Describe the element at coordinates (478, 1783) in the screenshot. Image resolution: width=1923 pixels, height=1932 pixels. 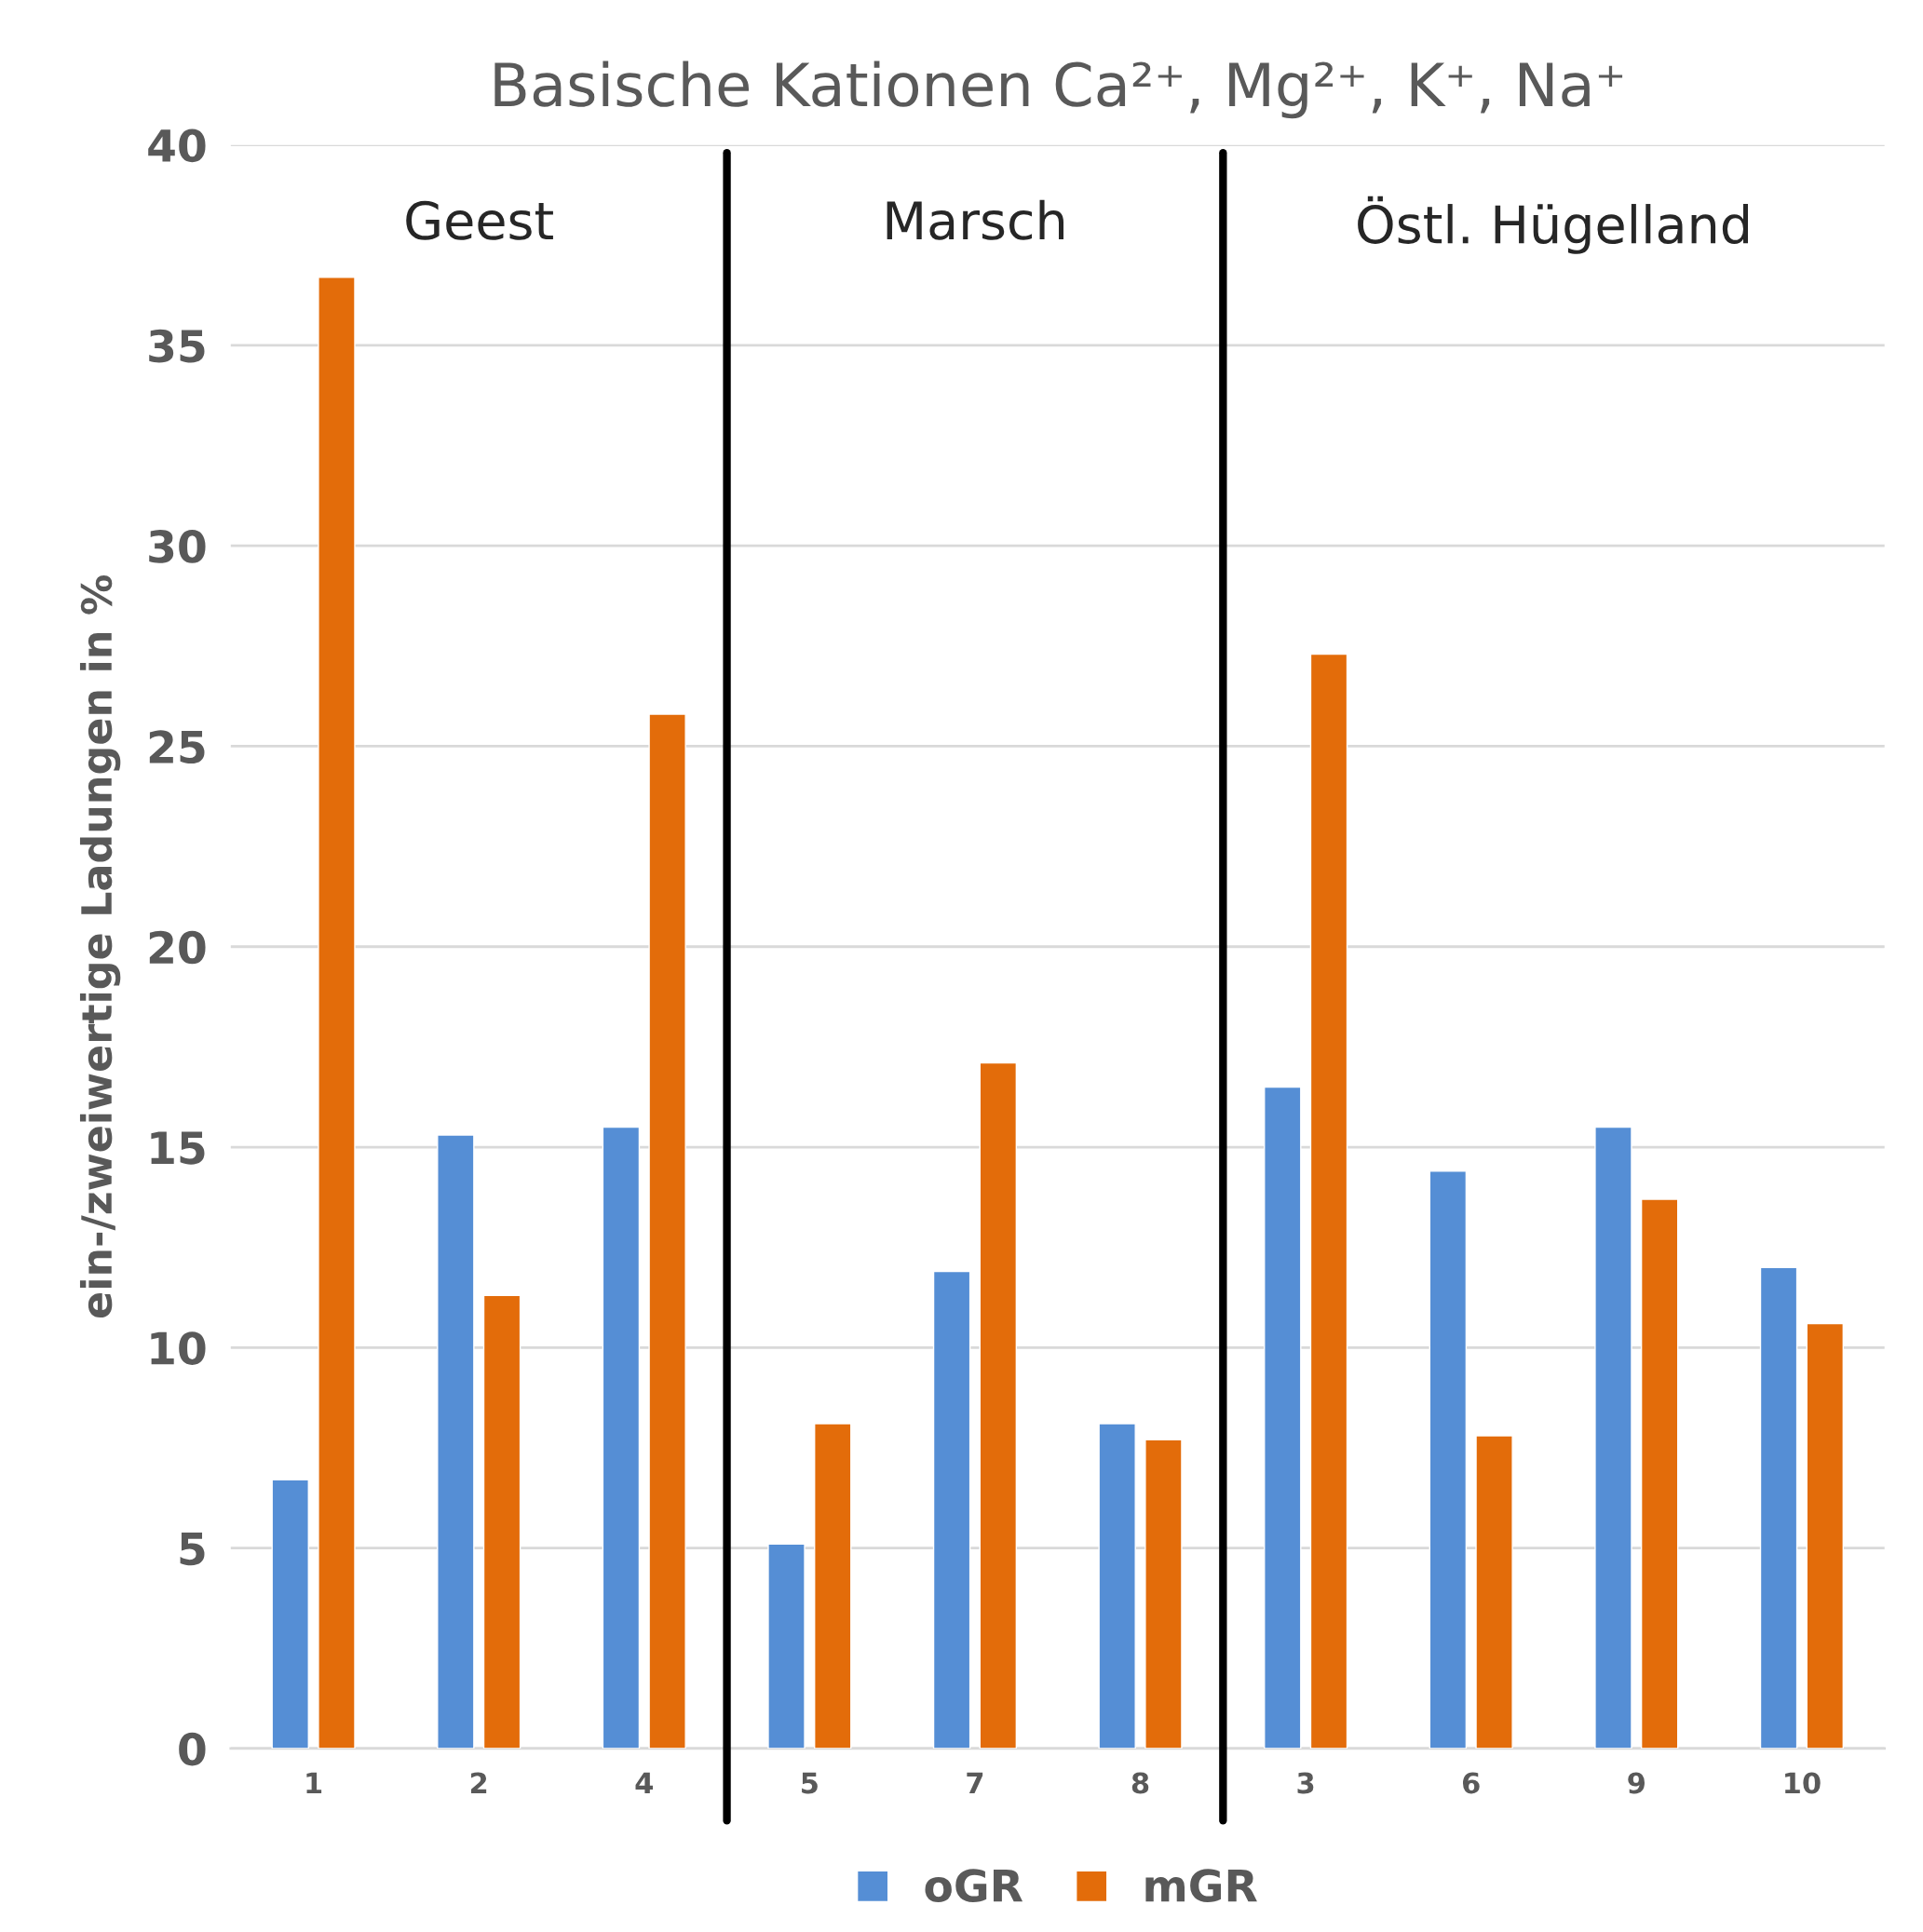
I see `x-tick-label: 2` at that location.